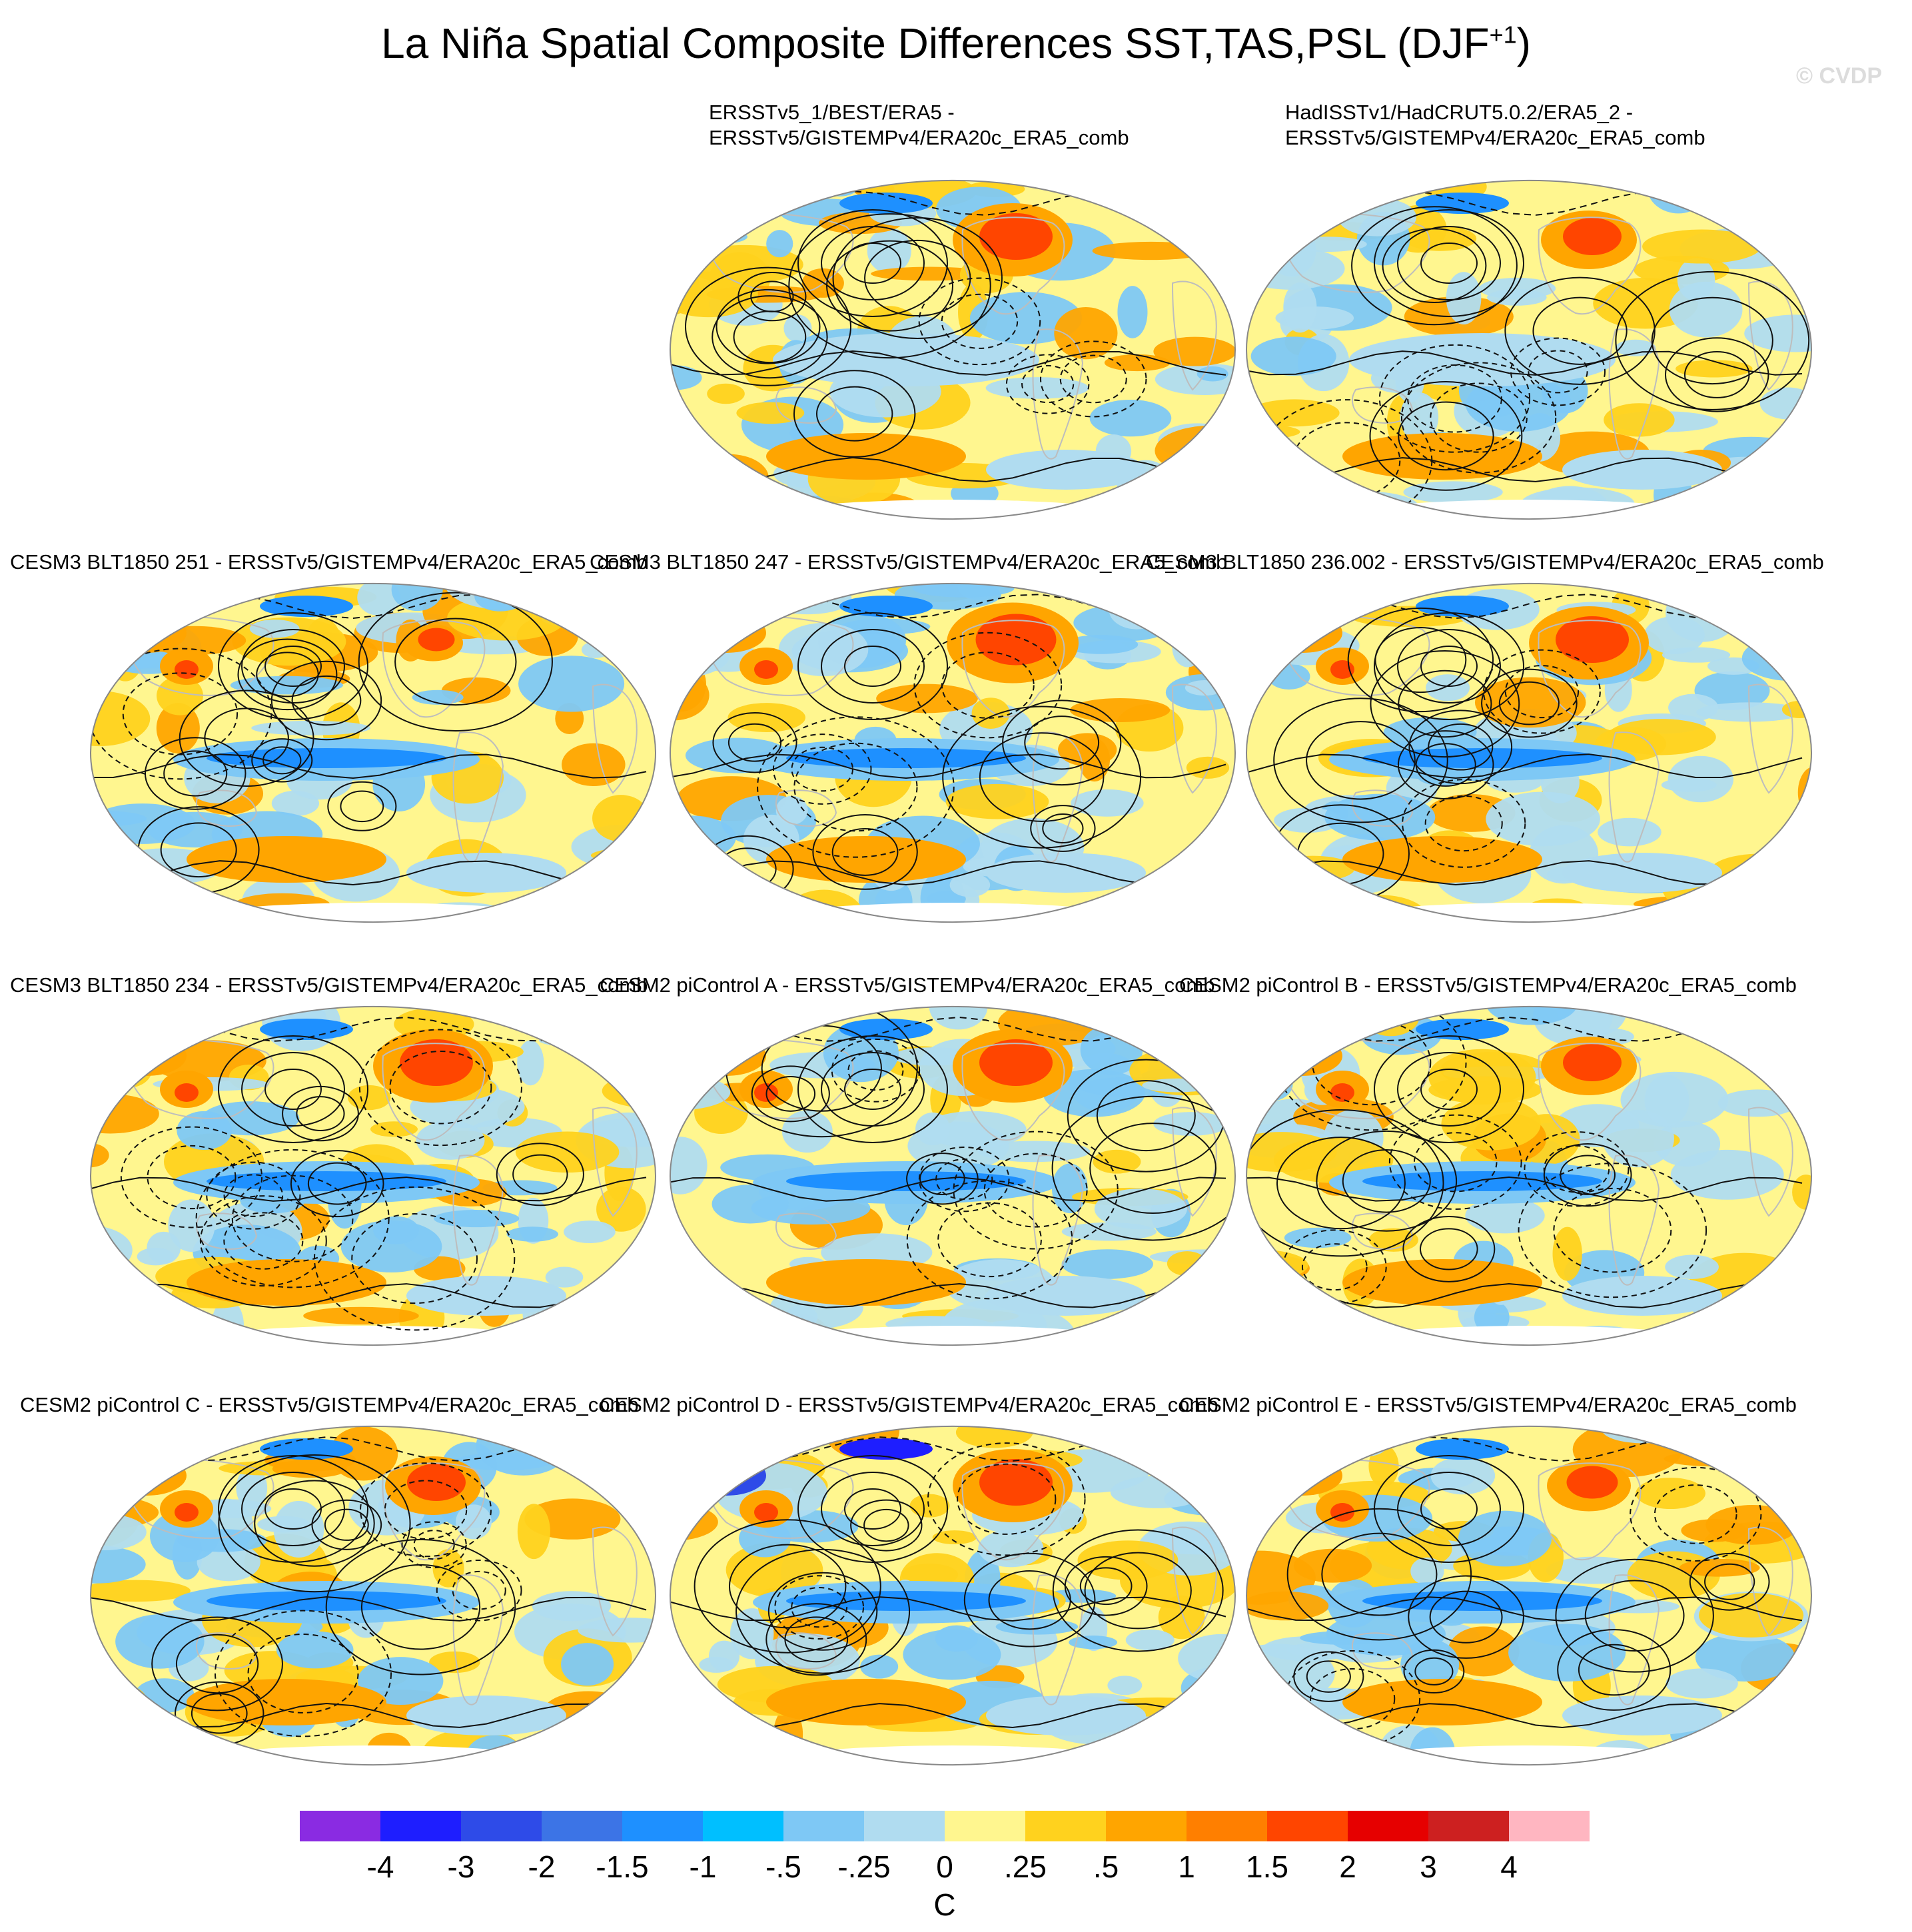 This screenshot has height=1932, width=1912. Describe the element at coordinates (1528, 753) in the screenshot. I see `map-panel` at that location.